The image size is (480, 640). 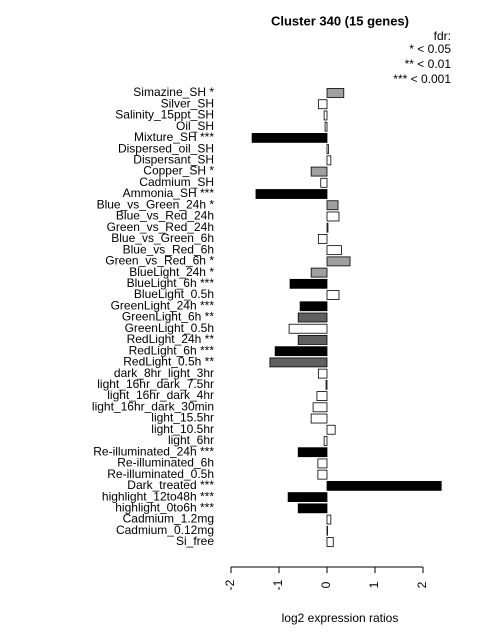 What do you see at coordinates (428, 64) in the screenshot?
I see `legend-entry: ** < 0.01` at bounding box center [428, 64].